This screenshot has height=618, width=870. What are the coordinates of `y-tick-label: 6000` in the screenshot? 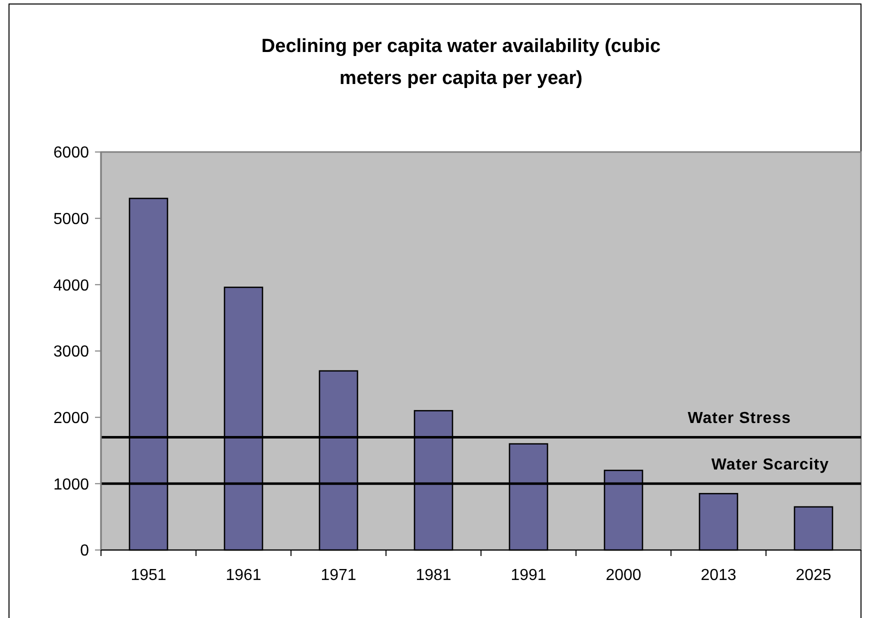 It's located at (71, 153).